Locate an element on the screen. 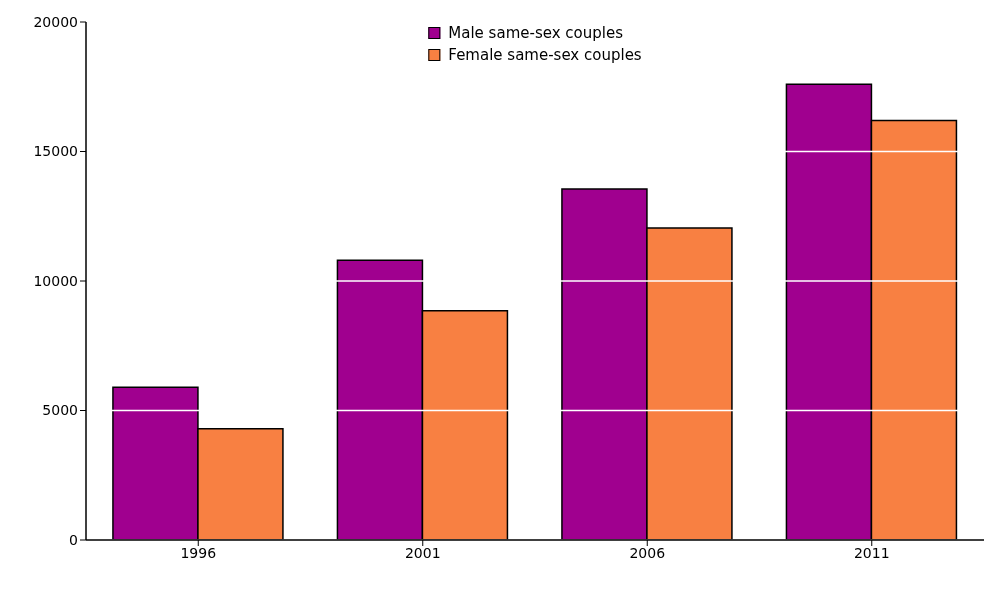 This screenshot has width=1002, height=594. legend-label: Male same-sex couples is located at coordinates (535, 33).